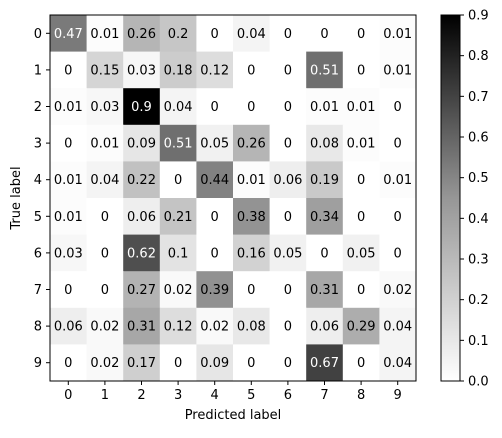 The height and width of the screenshot is (438, 502). What do you see at coordinates (178, 34) in the screenshot?
I see `cell-value-label: 0.2` at bounding box center [178, 34].